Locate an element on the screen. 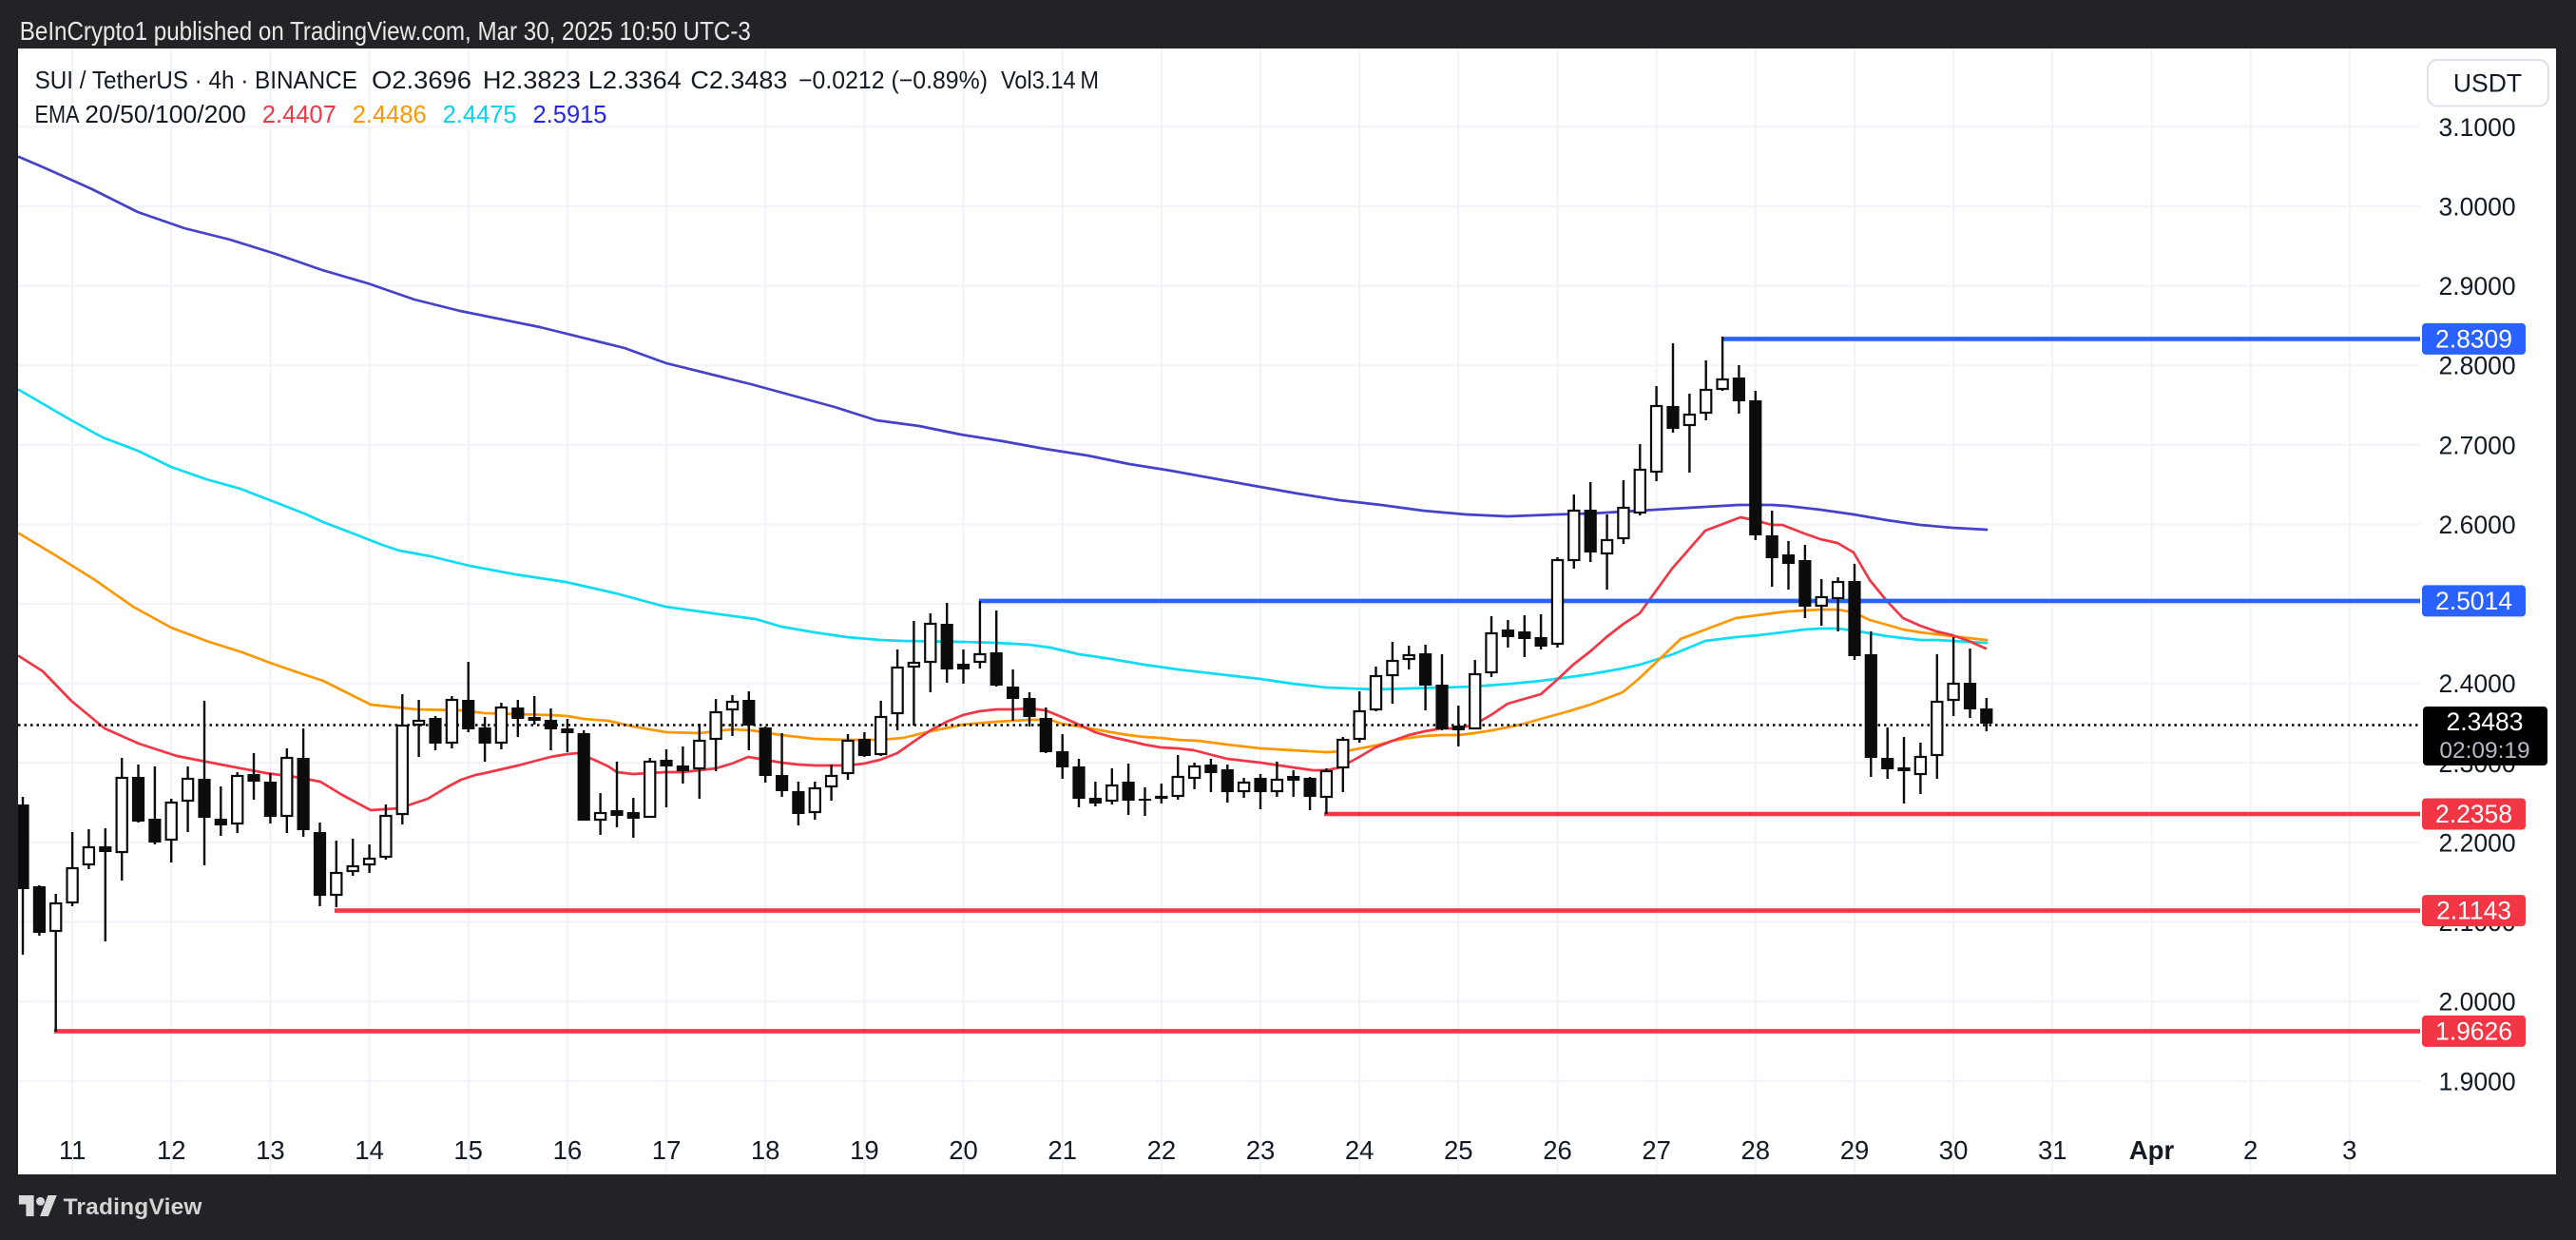 This screenshot has height=1240, width=2576. svg-text: C2.3483 is located at coordinates (738, 80).